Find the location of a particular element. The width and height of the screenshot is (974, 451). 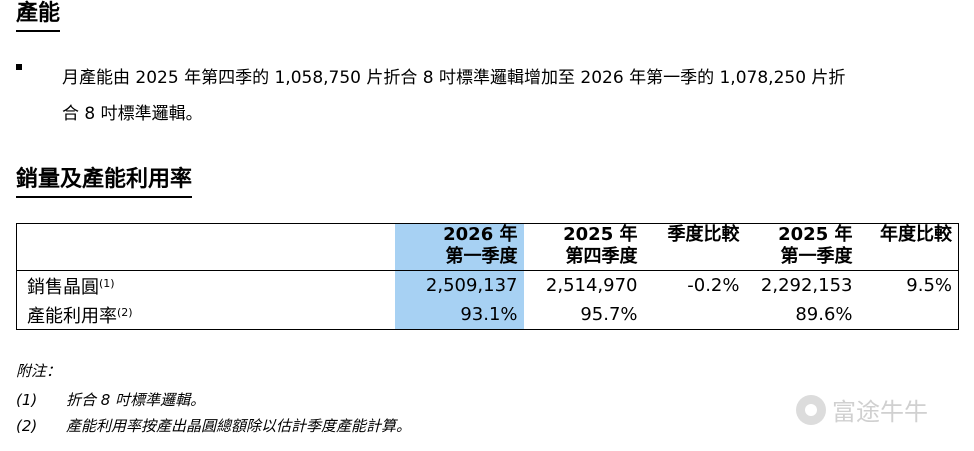

table-cell: 93.1% is located at coordinates (459, 315).